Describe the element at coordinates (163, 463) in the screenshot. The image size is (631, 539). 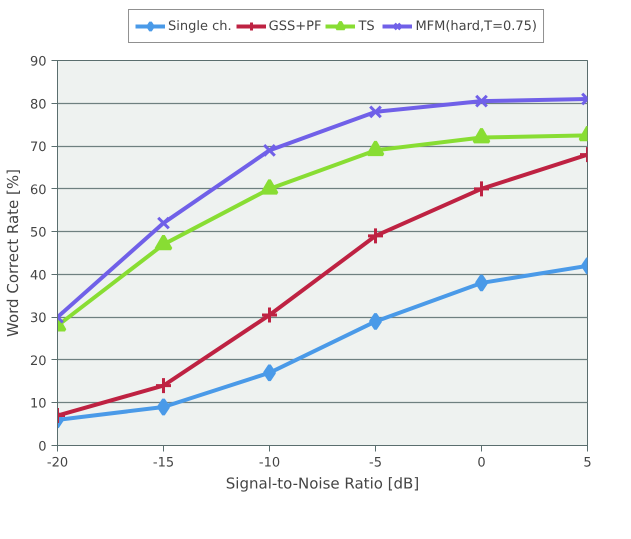
I see `x-tick-label: -15` at that location.